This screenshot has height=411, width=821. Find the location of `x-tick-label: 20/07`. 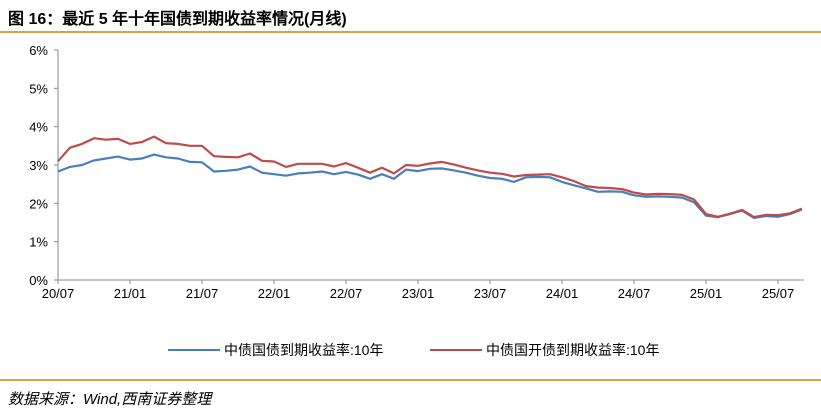

x-tick-label: 20/07 is located at coordinates (58, 293).